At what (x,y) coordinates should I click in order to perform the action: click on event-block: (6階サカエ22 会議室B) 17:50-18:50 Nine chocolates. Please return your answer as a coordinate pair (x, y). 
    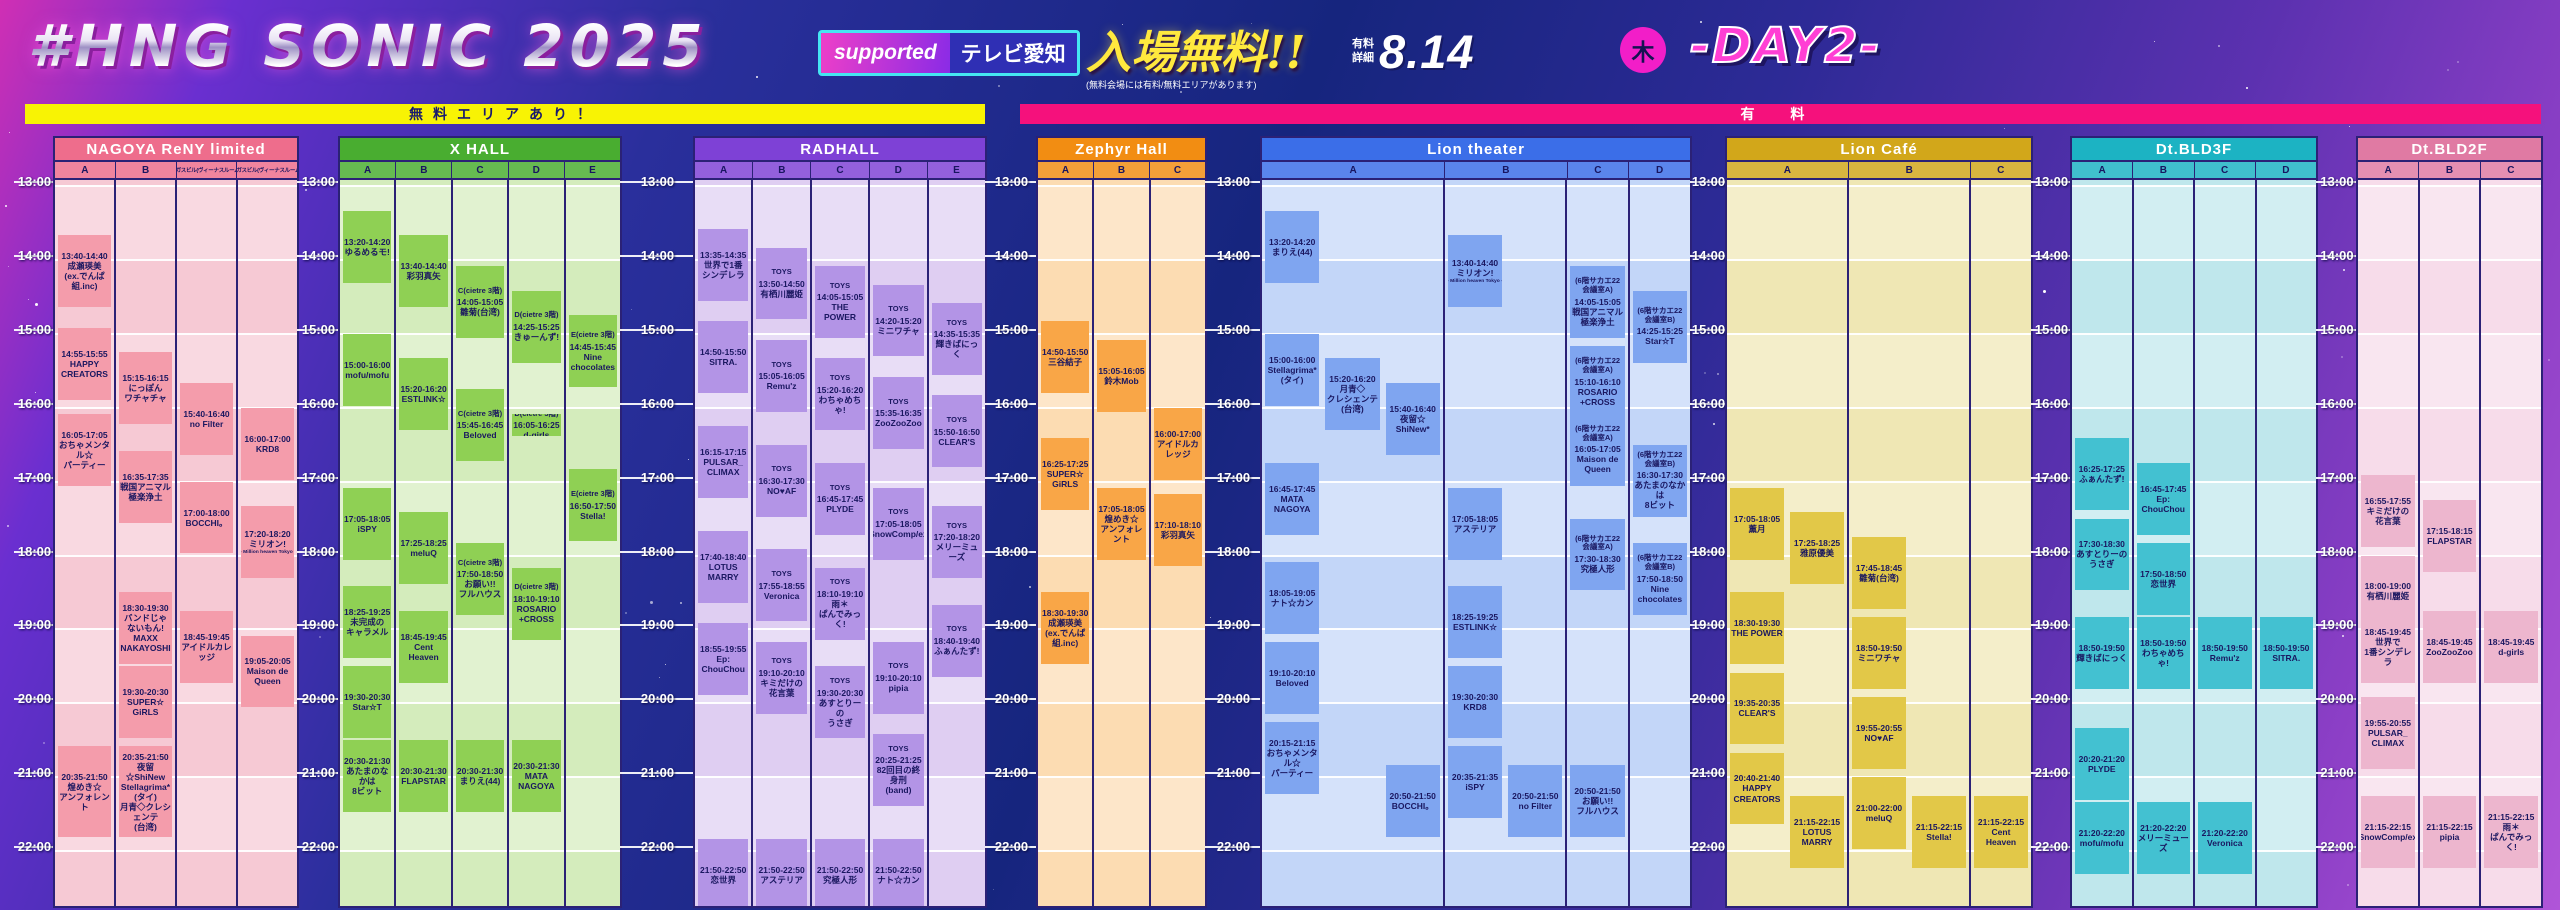
    Looking at the image, I should click on (1659, 579).